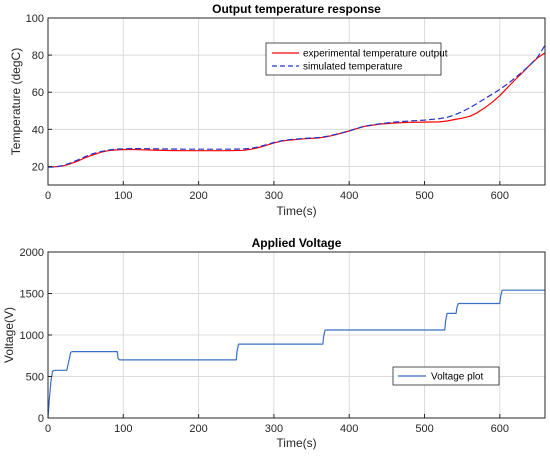 The image size is (550, 456). I want to click on voltage-y-tick-label: 1000, so click(32, 336).